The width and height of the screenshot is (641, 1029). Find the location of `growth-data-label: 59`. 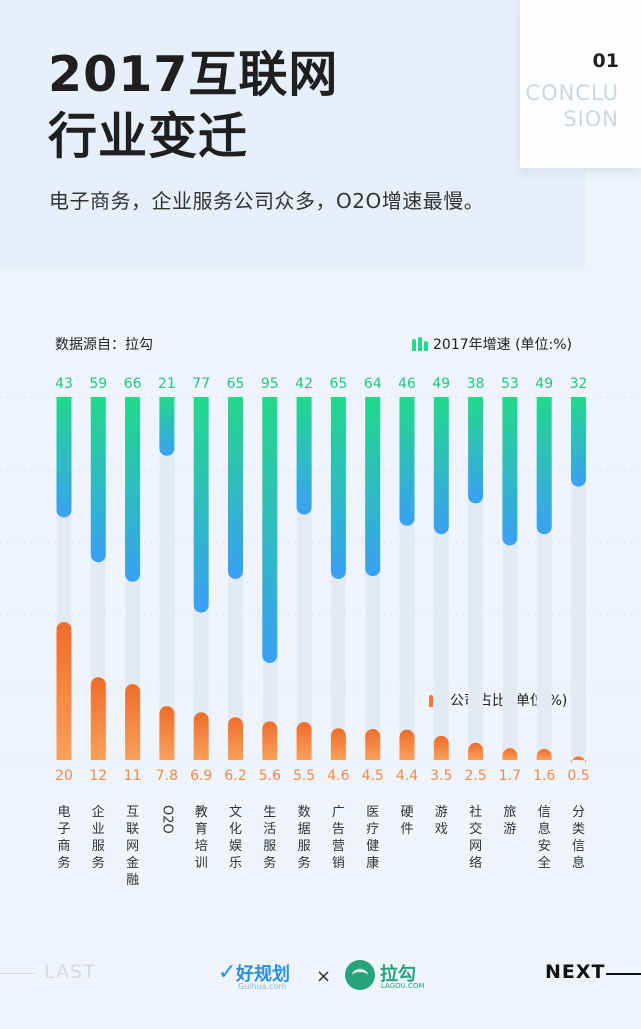

growth-data-label: 59 is located at coordinates (98, 384).